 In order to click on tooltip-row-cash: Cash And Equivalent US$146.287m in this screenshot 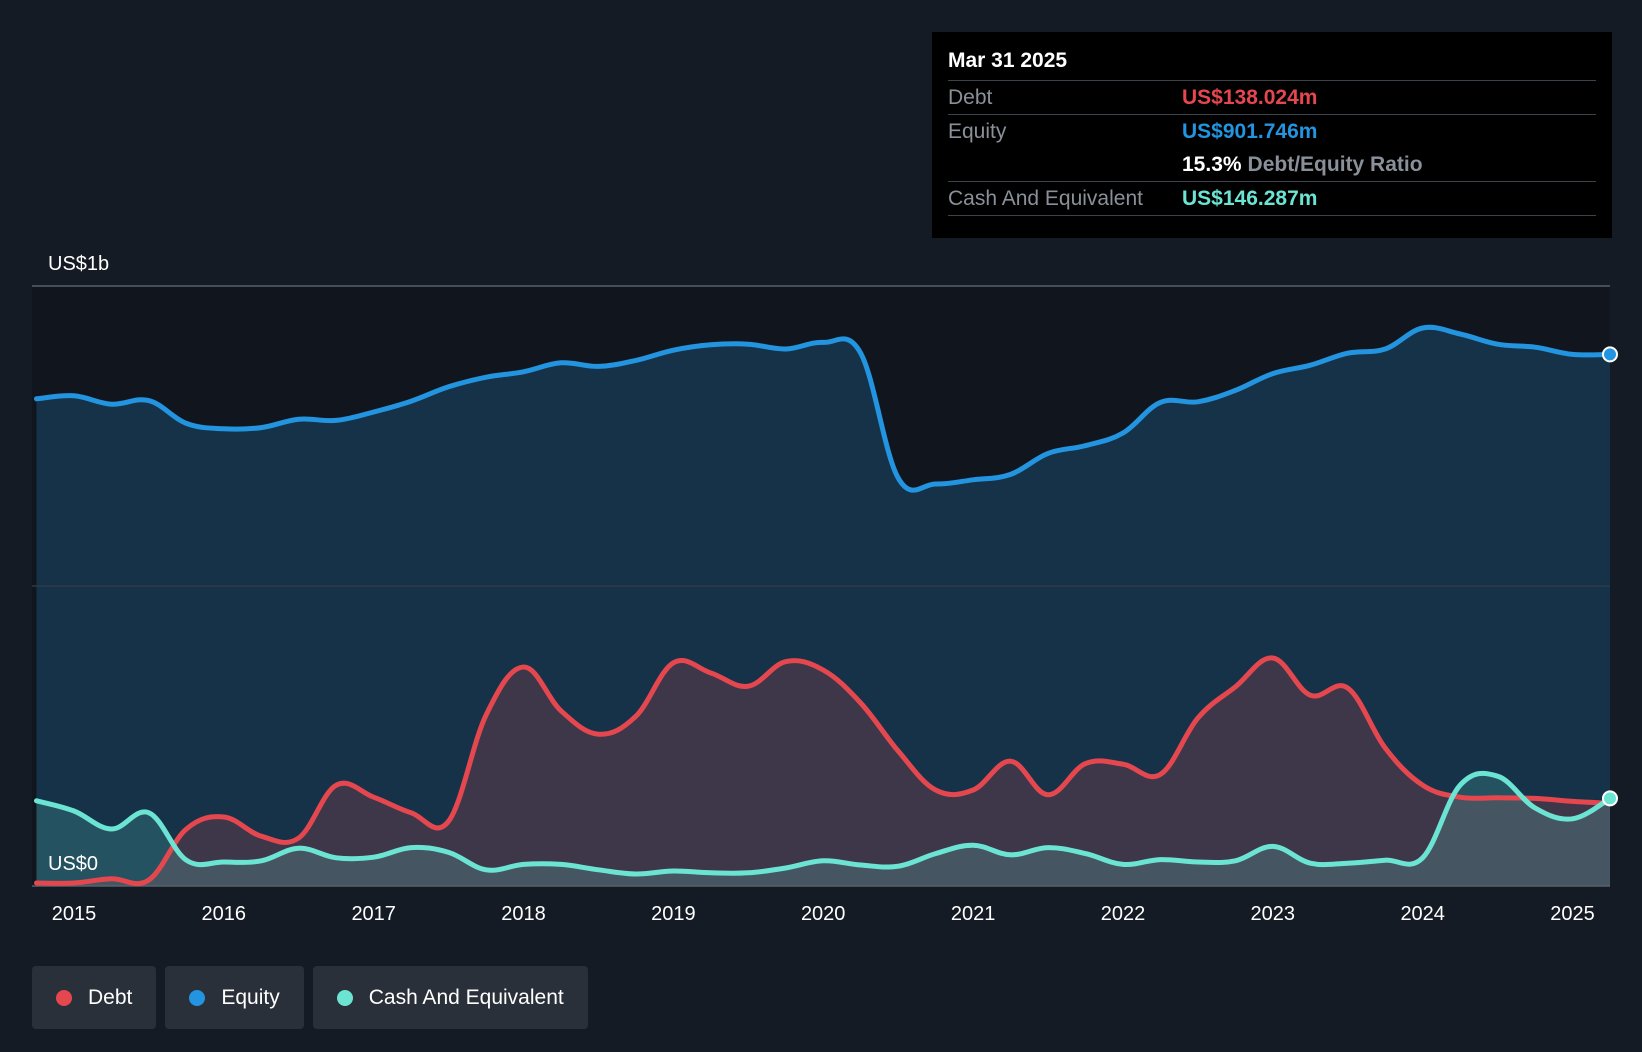, I will do `click(1272, 198)`.